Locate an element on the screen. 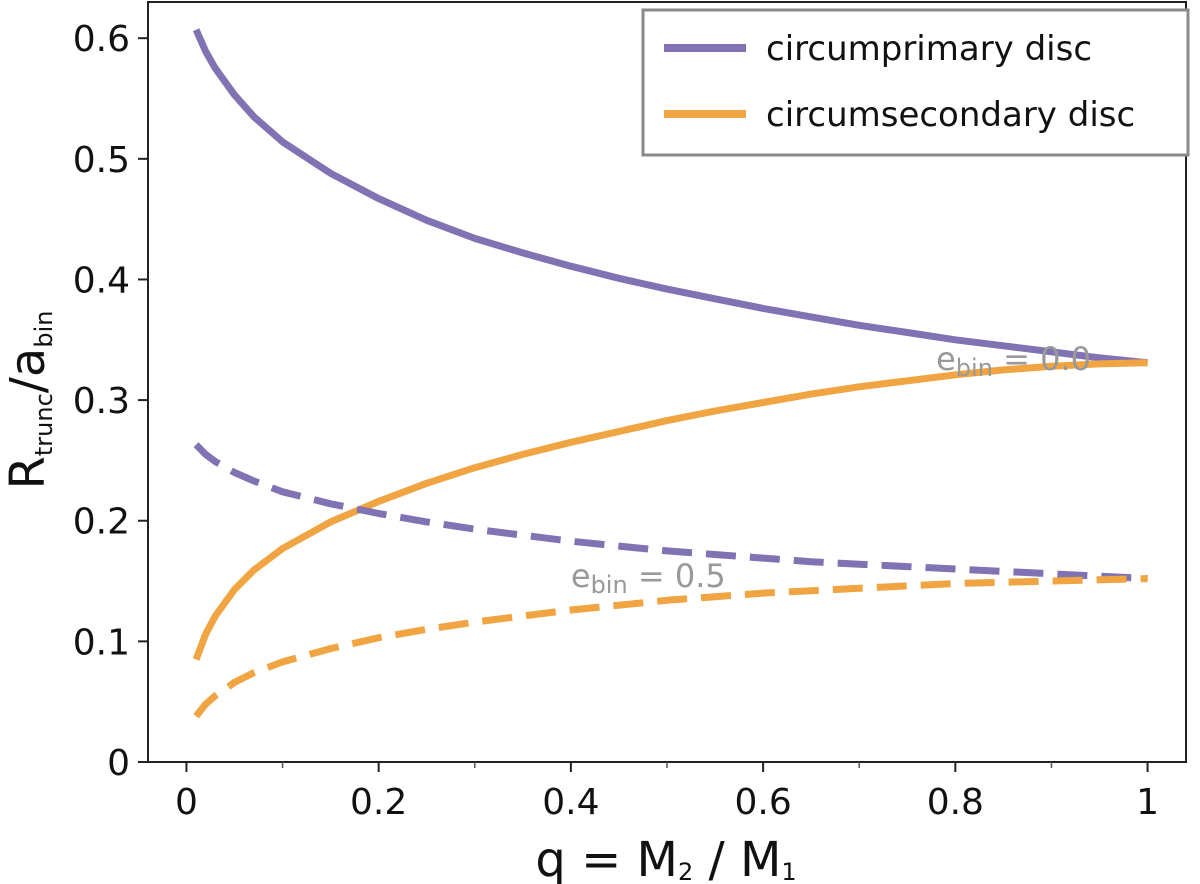 Image resolution: width=1200 pixels, height=884 pixels. legend-label-circumprimary: circumprimary disc is located at coordinates (929, 49).